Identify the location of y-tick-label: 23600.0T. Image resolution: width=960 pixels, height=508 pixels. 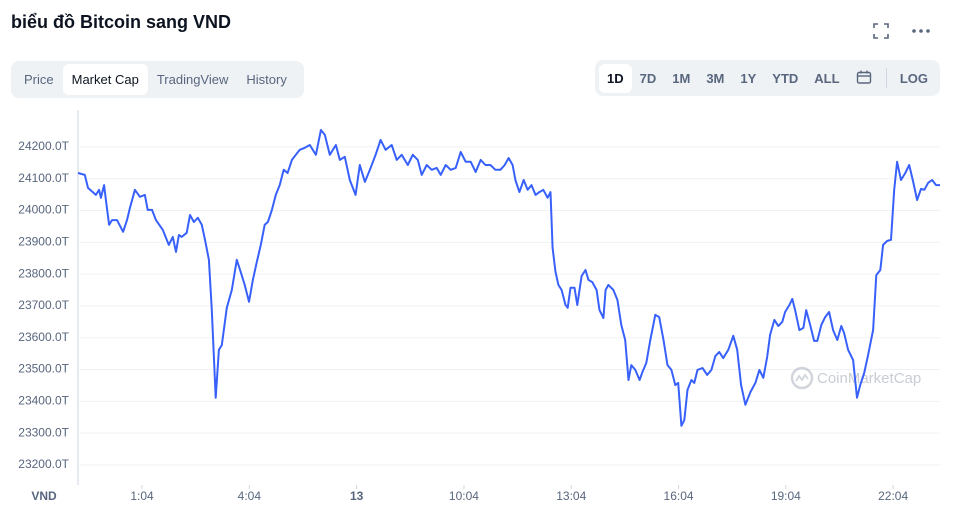
(43, 337).